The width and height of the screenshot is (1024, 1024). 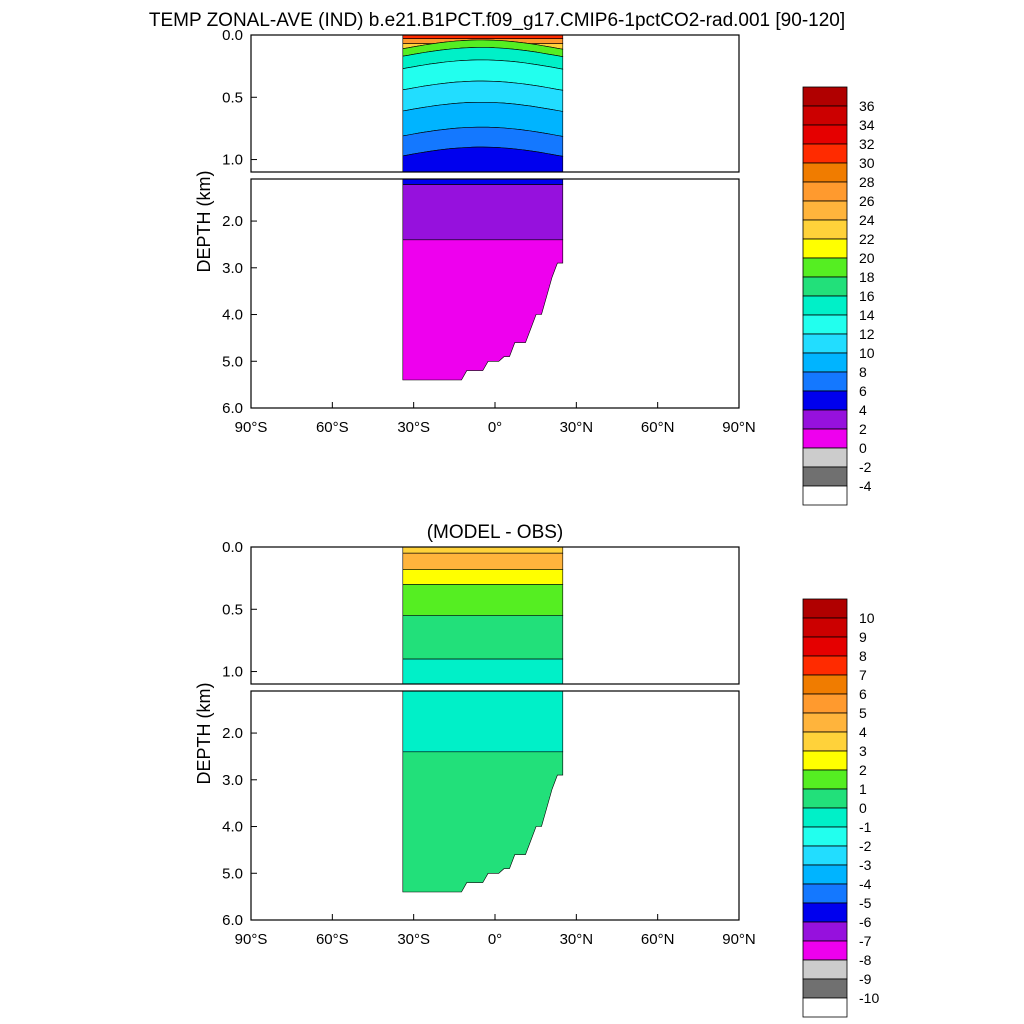 What do you see at coordinates (863, 372) in the screenshot?
I see `colorbar-label: 8` at bounding box center [863, 372].